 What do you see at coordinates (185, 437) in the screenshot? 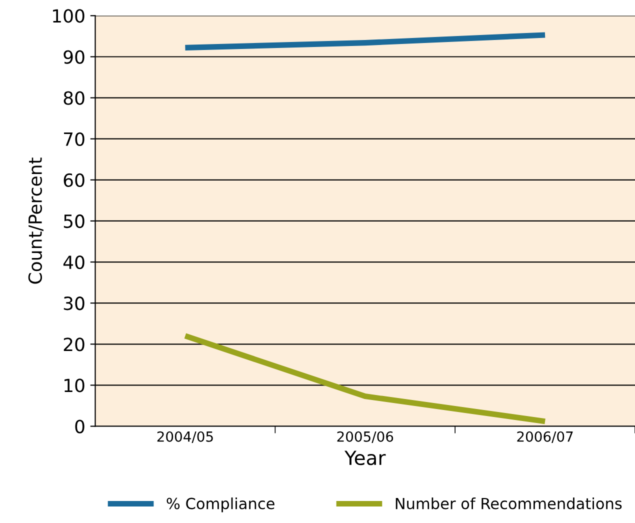
I see `x-tick-label: 2004/05` at bounding box center [185, 437].